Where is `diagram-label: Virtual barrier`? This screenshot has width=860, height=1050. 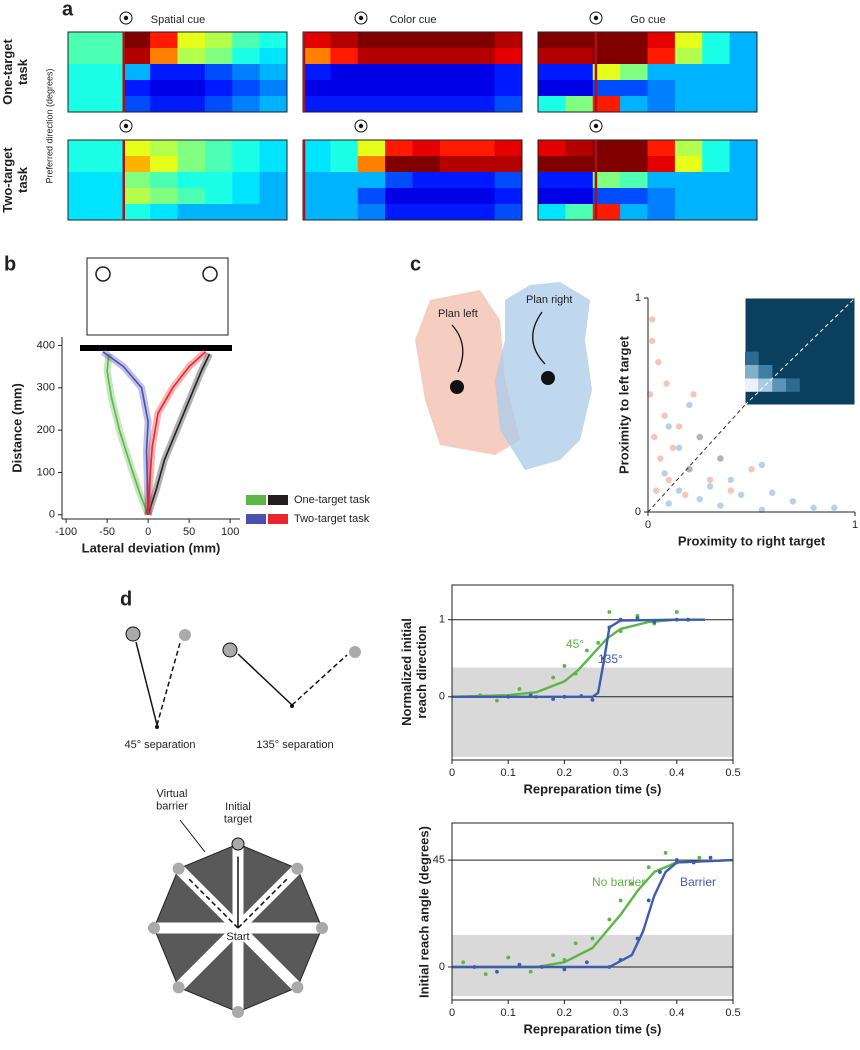 diagram-label: Virtual barrier is located at coordinates (172, 800).